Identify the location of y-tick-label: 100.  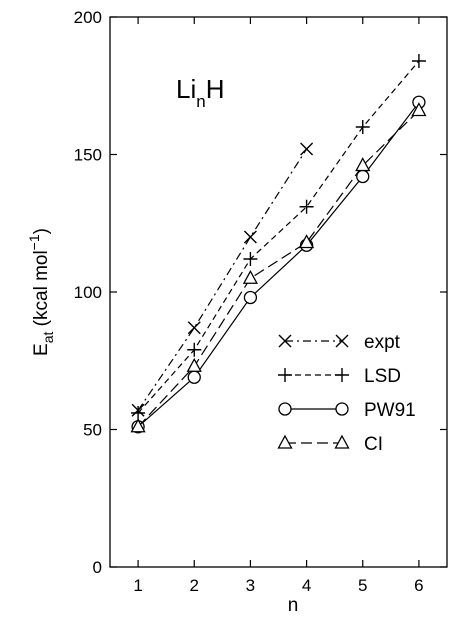
(88, 292).